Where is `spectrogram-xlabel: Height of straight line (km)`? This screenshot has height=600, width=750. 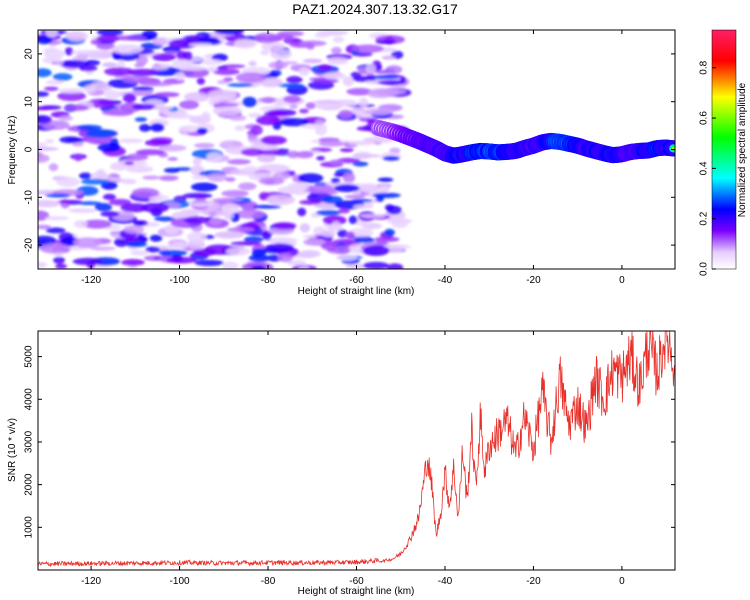
spectrogram-xlabel: Height of straight line (km) is located at coordinates (356, 291).